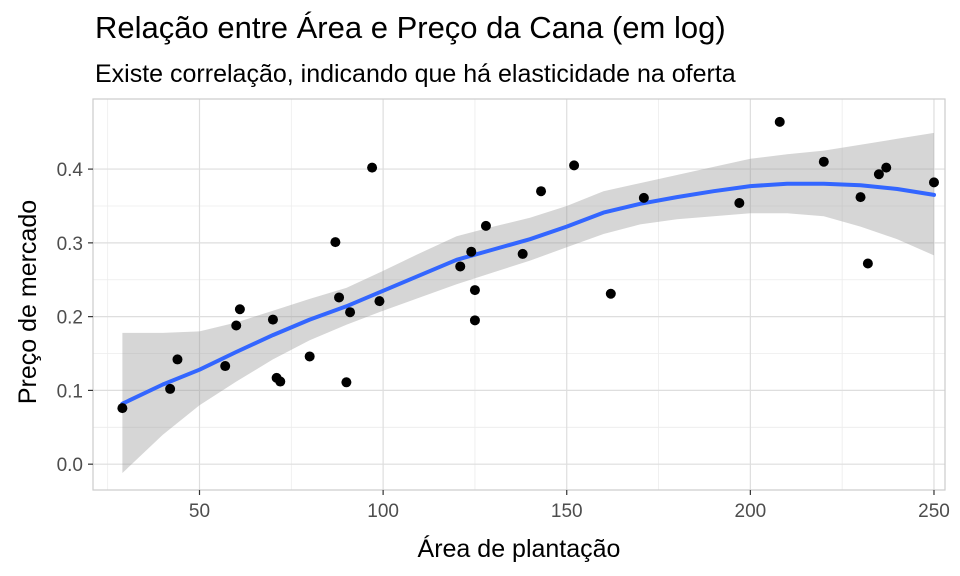 The width and height of the screenshot is (960, 576). I want to click on y-axis-label: Preço de mercado, so click(28, 302).